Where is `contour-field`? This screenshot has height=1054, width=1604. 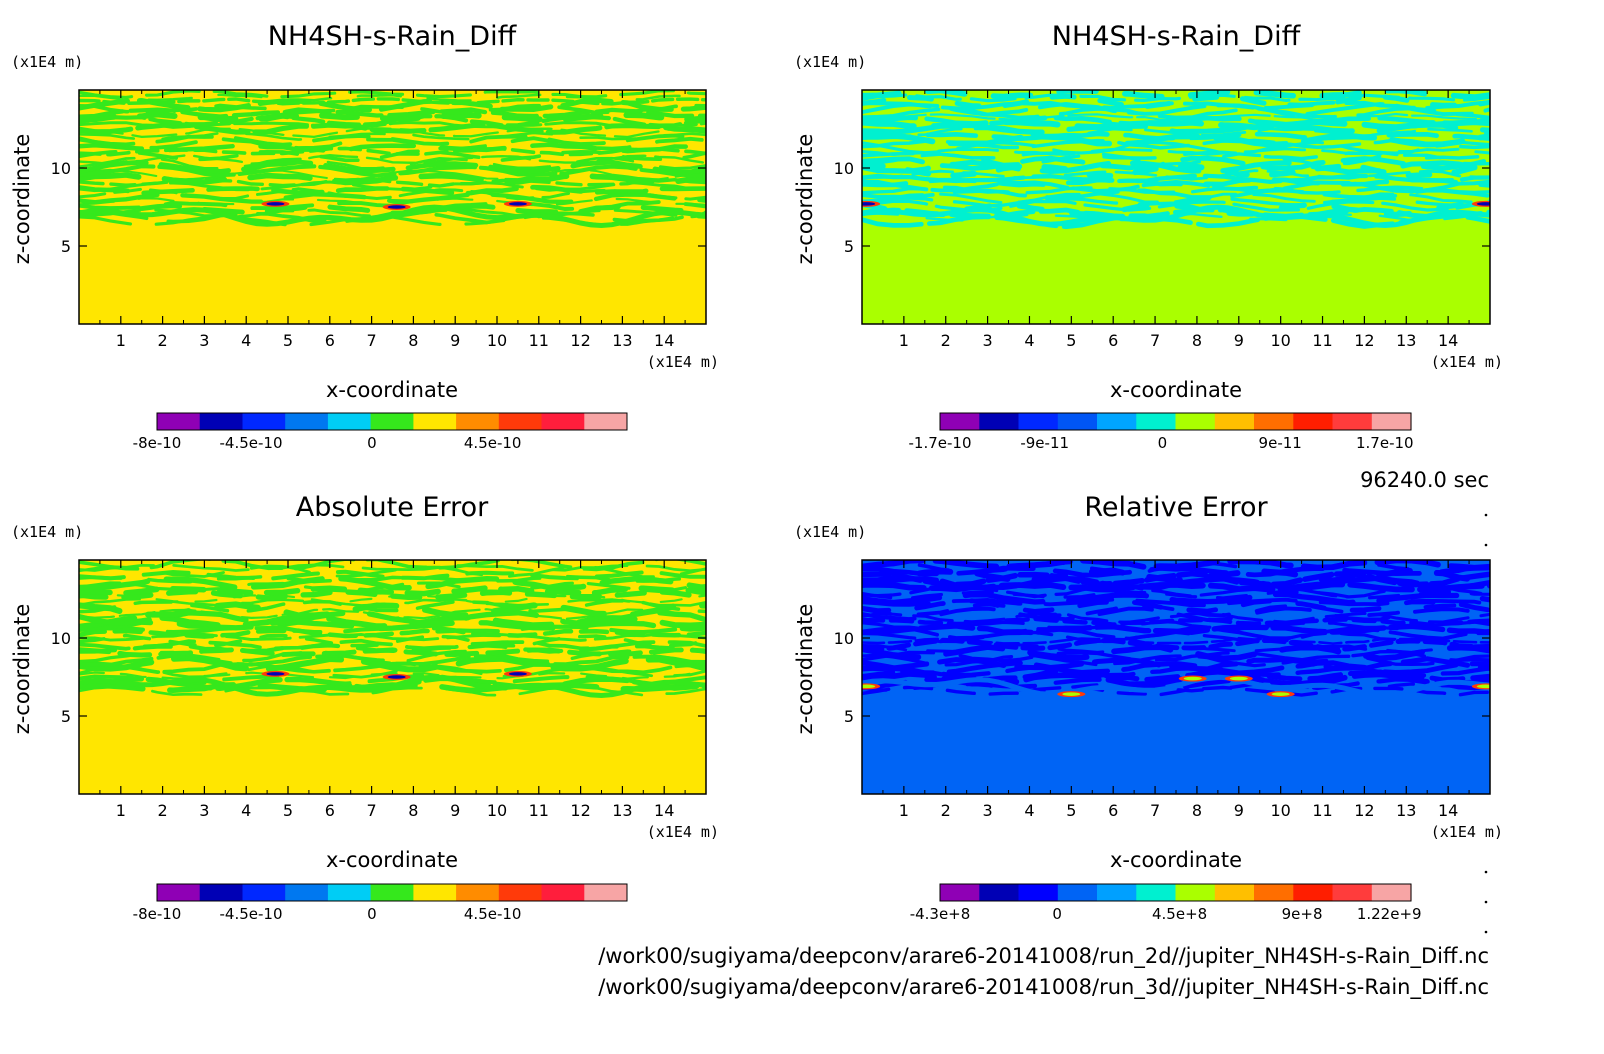
contour-field is located at coordinates (1176, 677).